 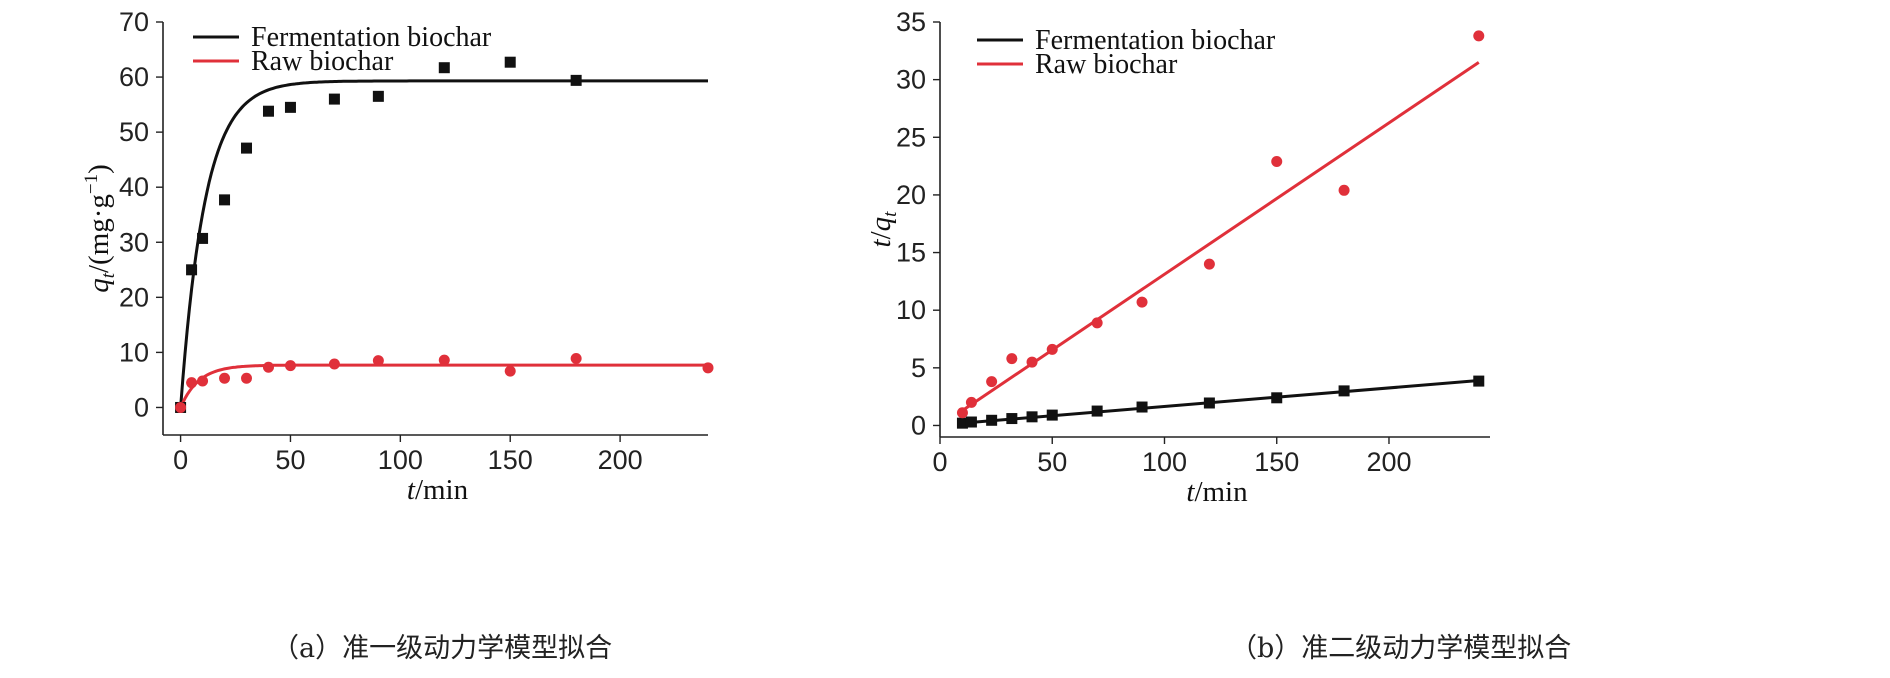 I want to click on y-tick-label: 50, so click(x=134, y=132).